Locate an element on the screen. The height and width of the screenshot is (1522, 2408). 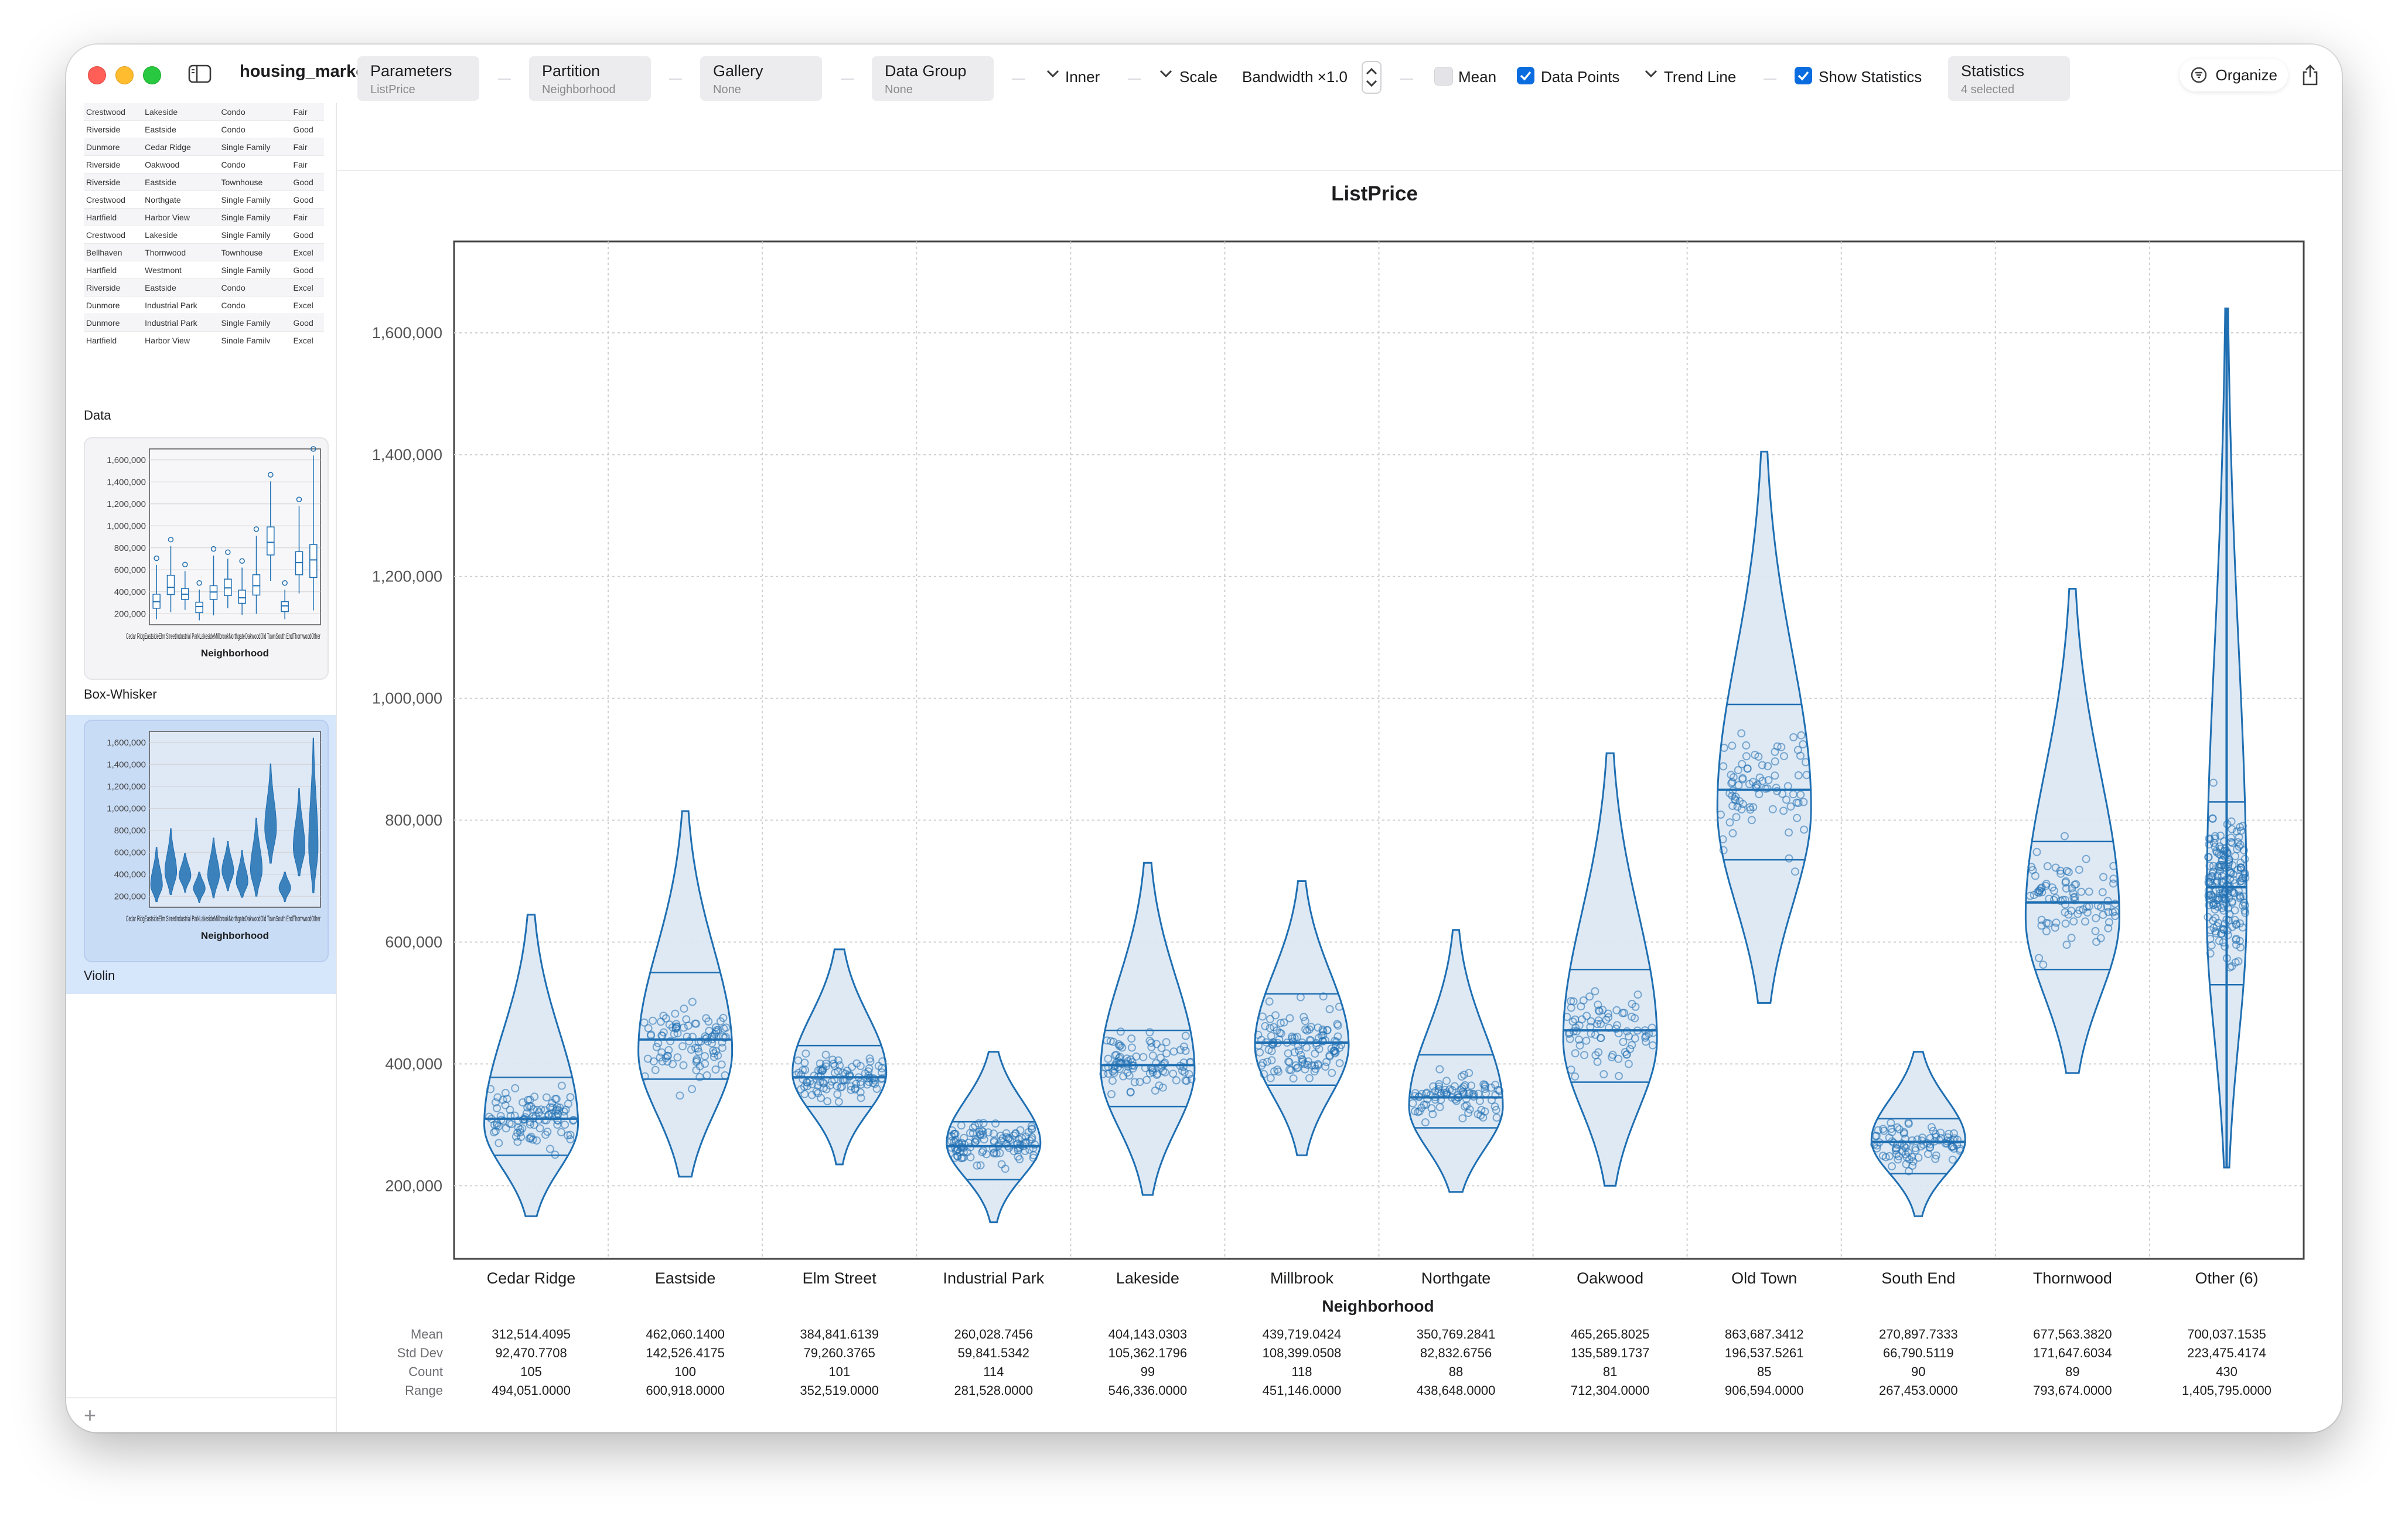
inner-chevron-icon is located at coordinates (1053, 74).